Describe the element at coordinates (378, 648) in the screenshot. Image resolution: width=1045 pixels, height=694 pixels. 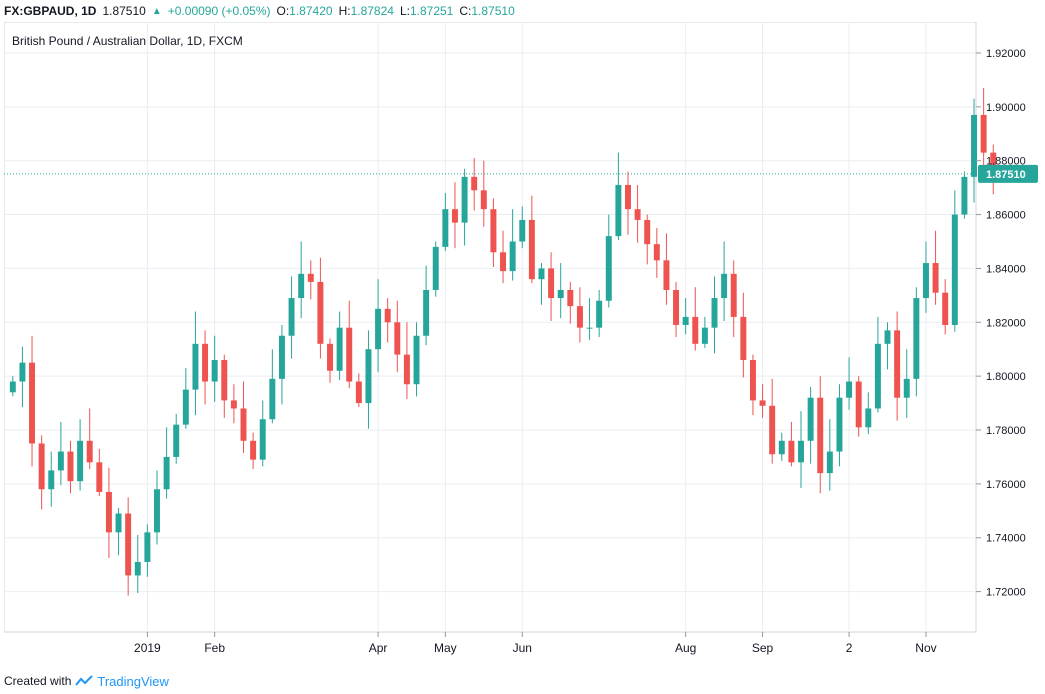
I see `x-tick-label: Apr` at that location.